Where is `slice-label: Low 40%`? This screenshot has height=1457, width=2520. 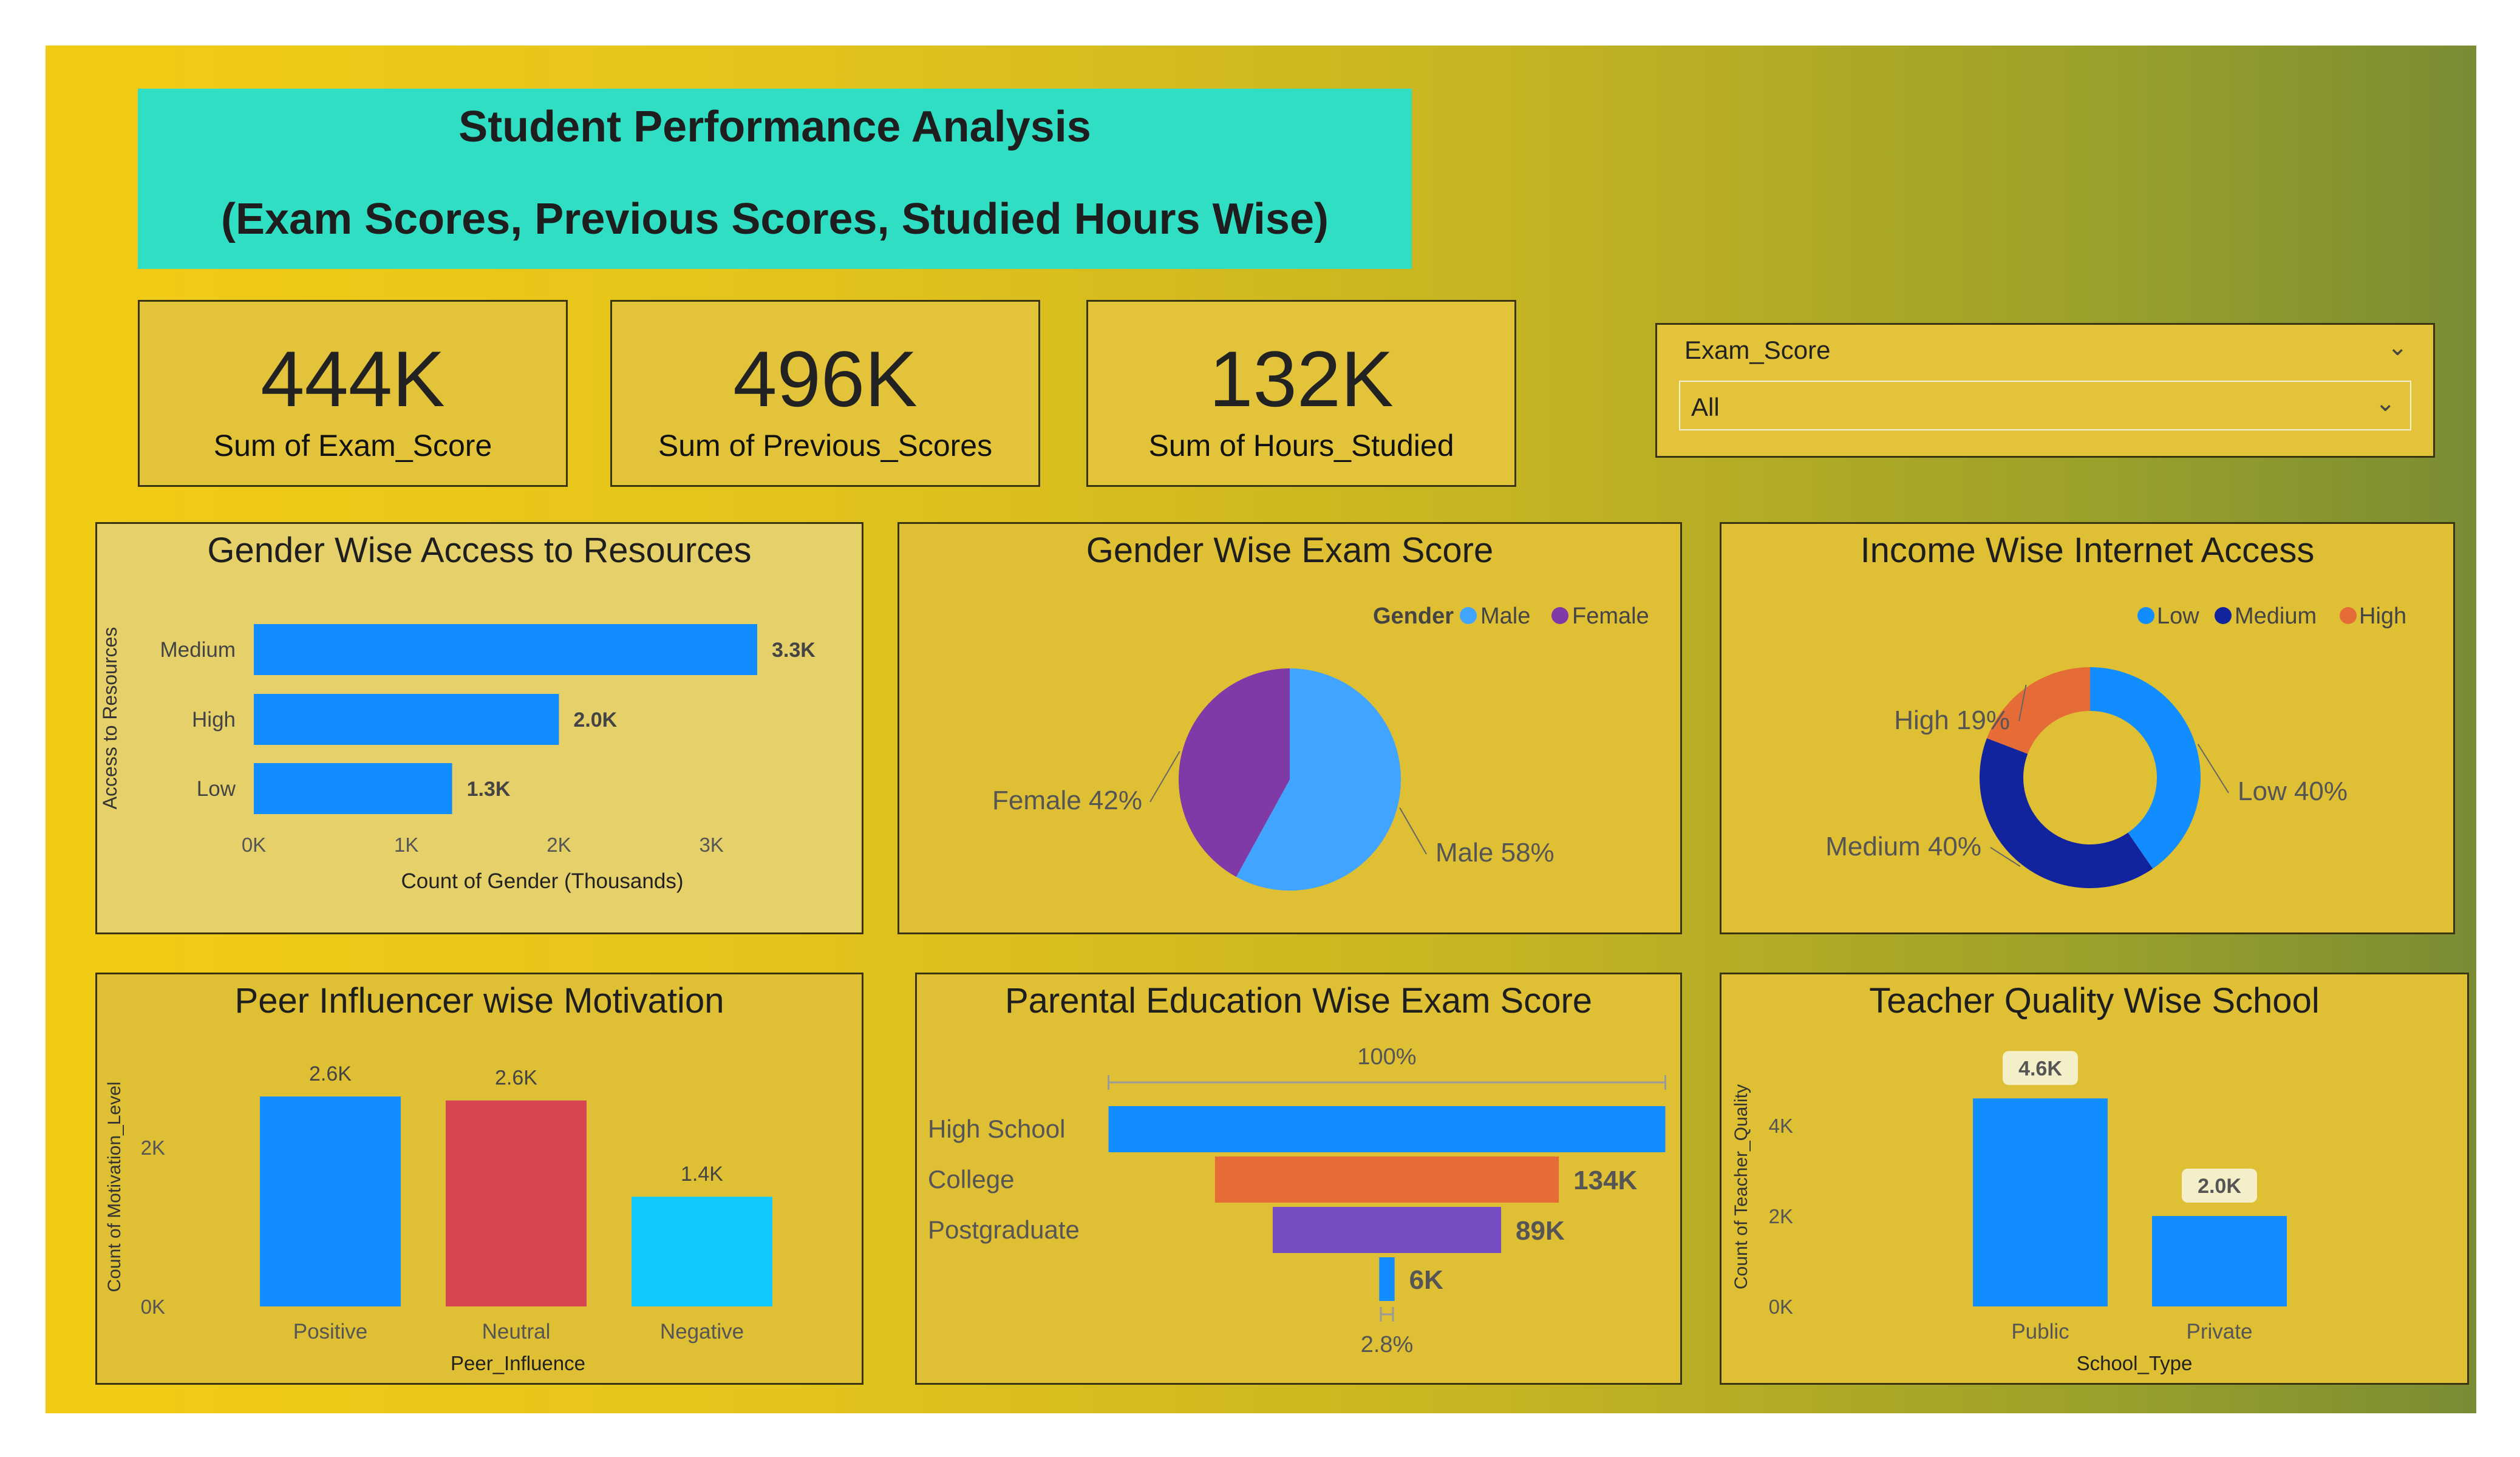 slice-label: Low 40% is located at coordinates (2293, 791).